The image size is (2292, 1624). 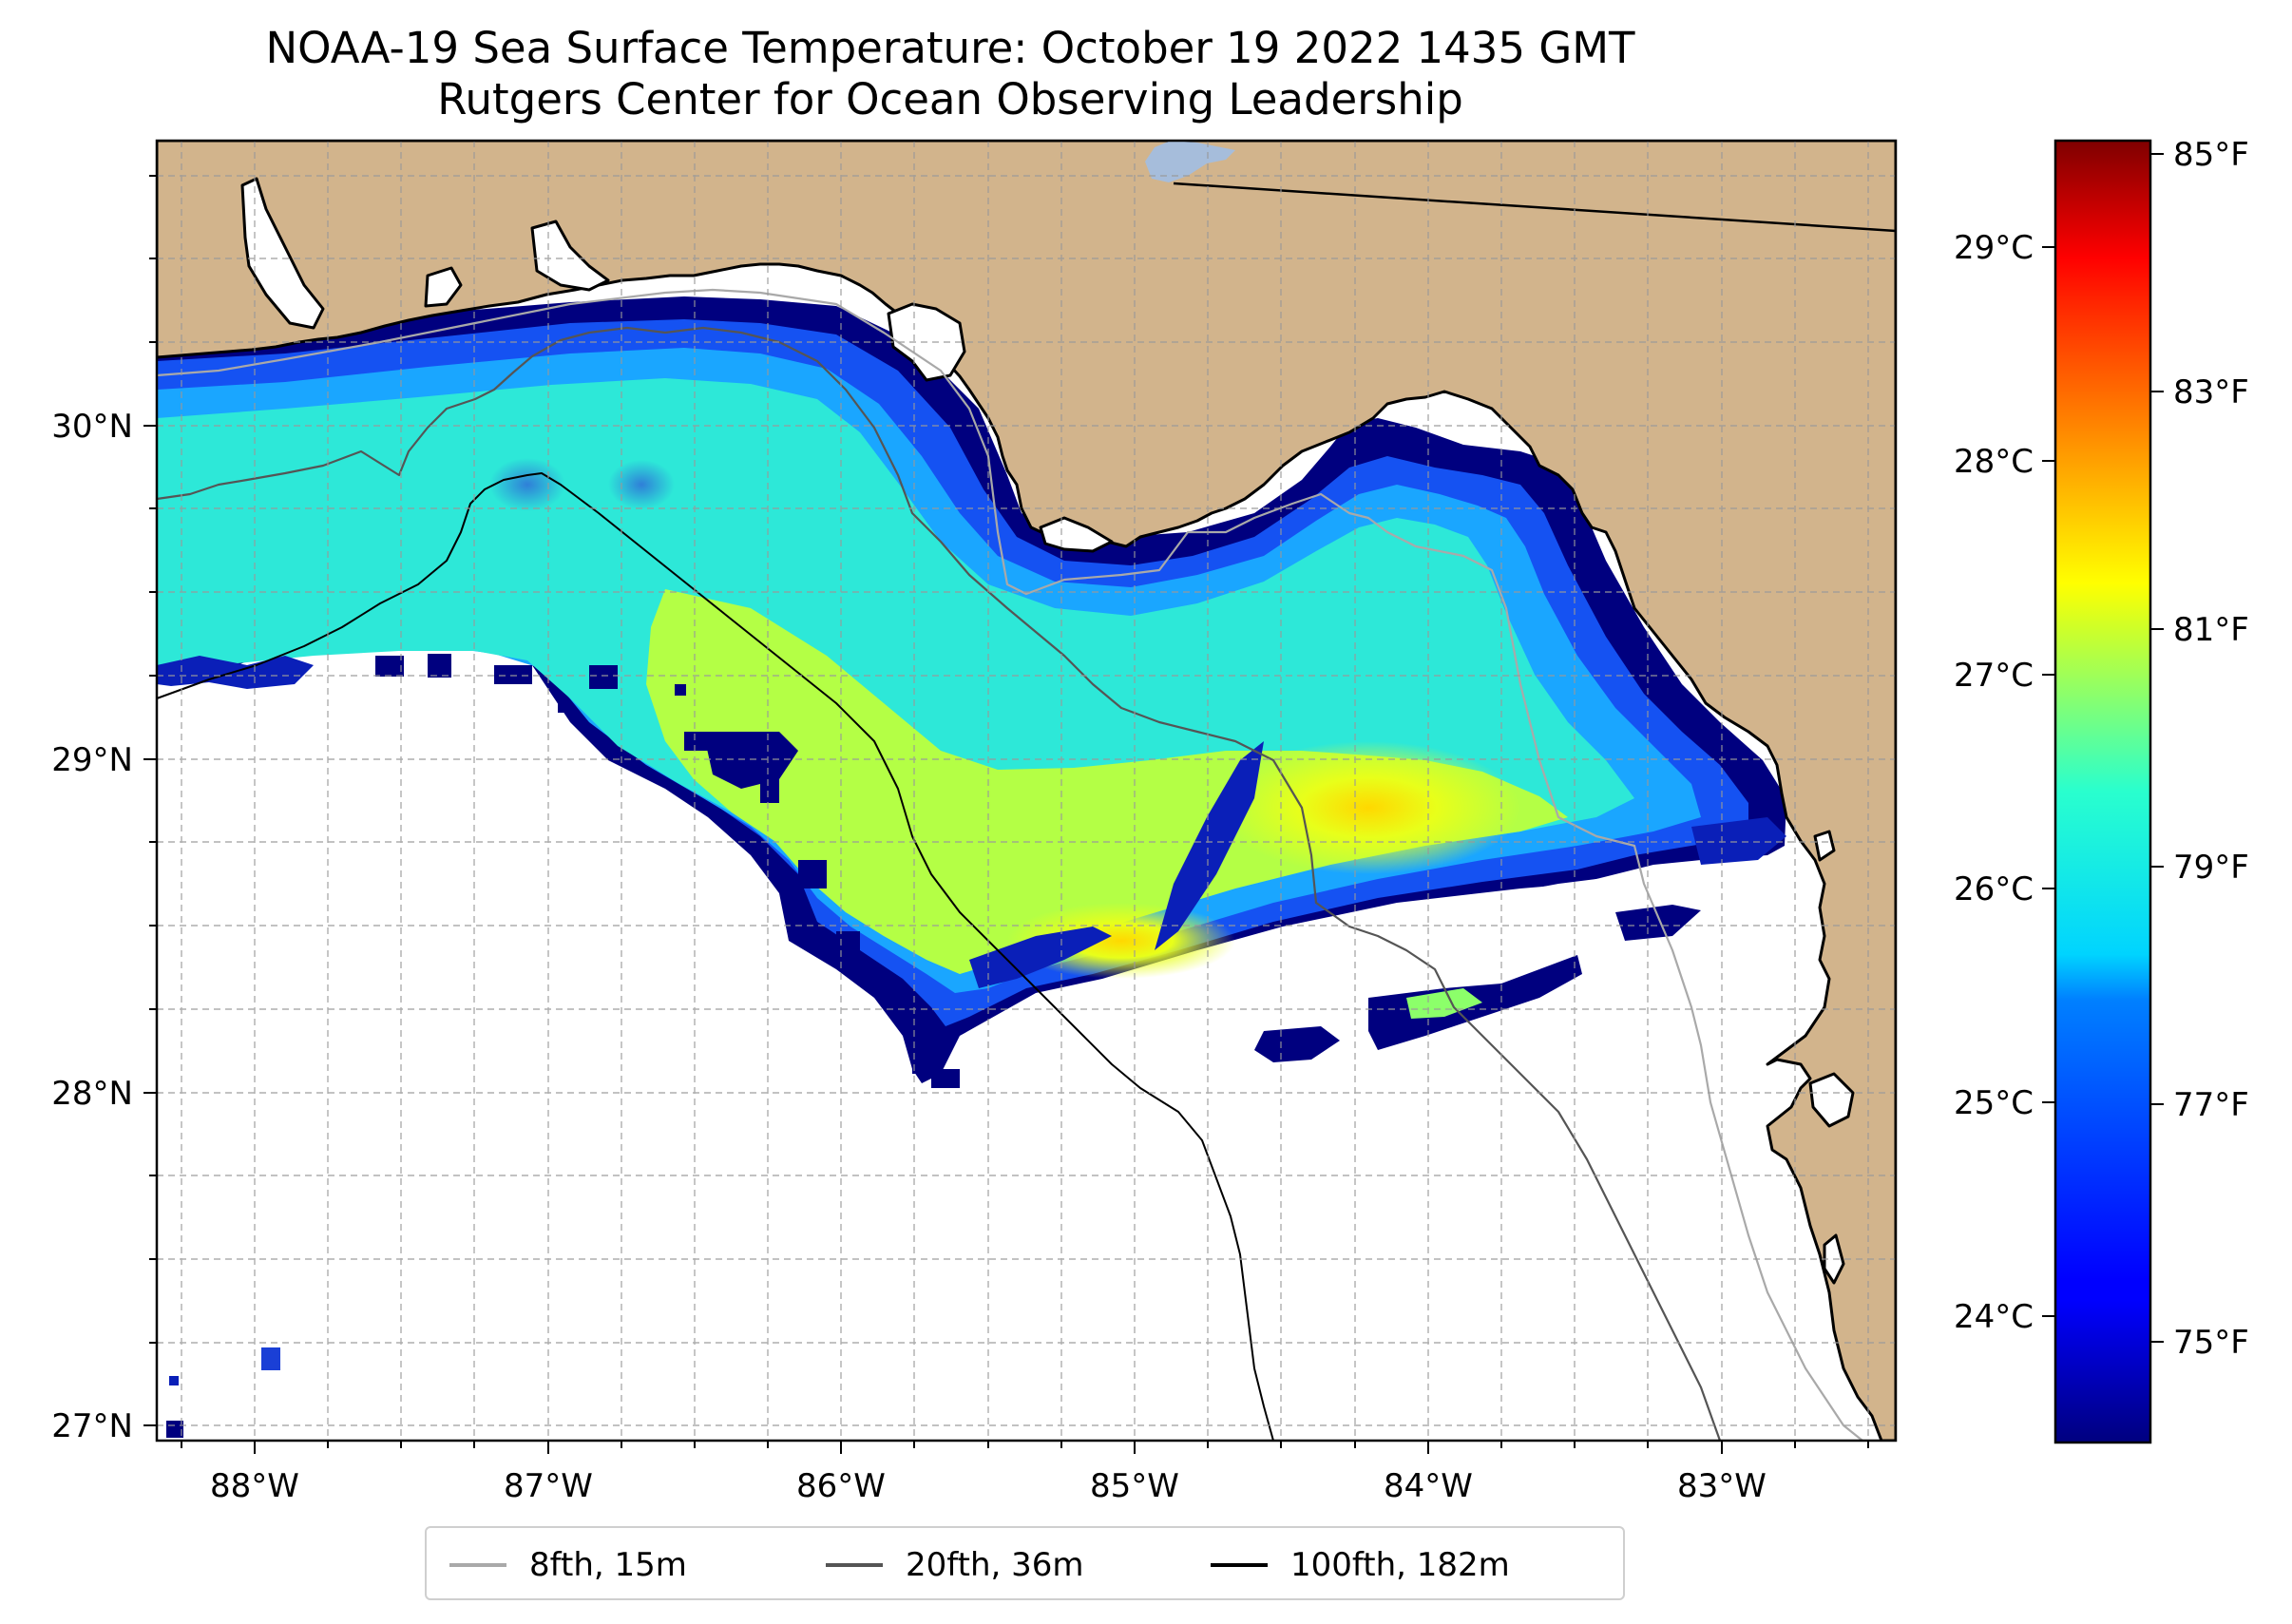 What do you see at coordinates (2211, 1343) in the screenshot?
I see `colorbar-label-75f: 75°F` at bounding box center [2211, 1343].